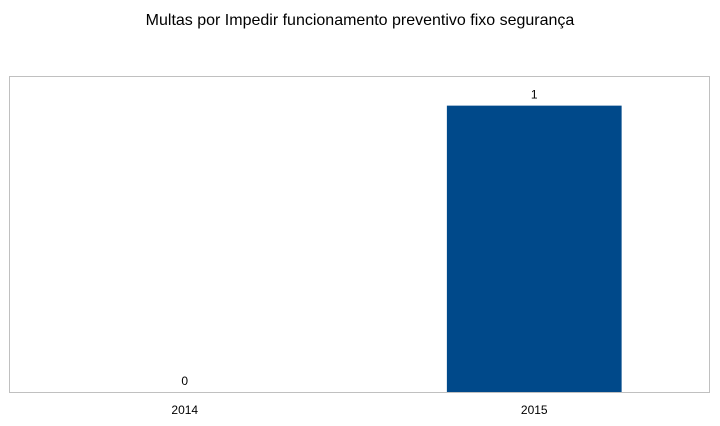  What do you see at coordinates (534, 95) in the screenshot?
I see `data-label-2015: 1` at bounding box center [534, 95].